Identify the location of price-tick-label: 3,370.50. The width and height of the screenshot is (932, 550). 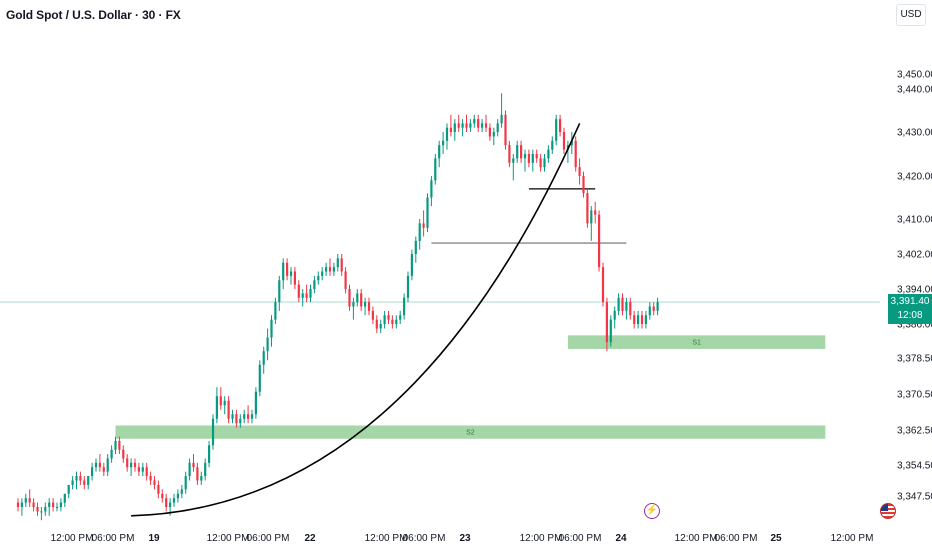
(914, 395).